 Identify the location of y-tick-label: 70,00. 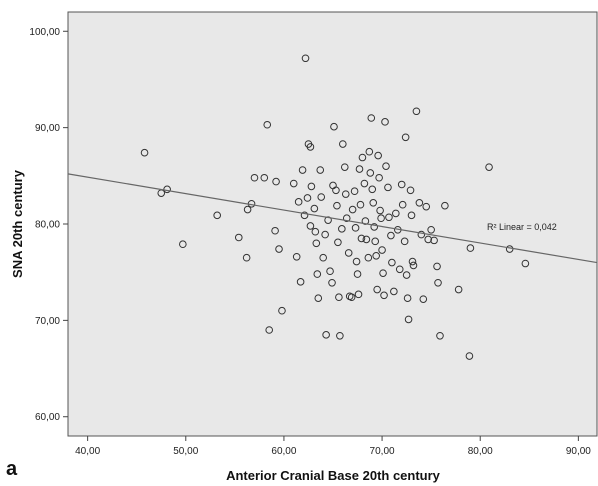
(47, 321).